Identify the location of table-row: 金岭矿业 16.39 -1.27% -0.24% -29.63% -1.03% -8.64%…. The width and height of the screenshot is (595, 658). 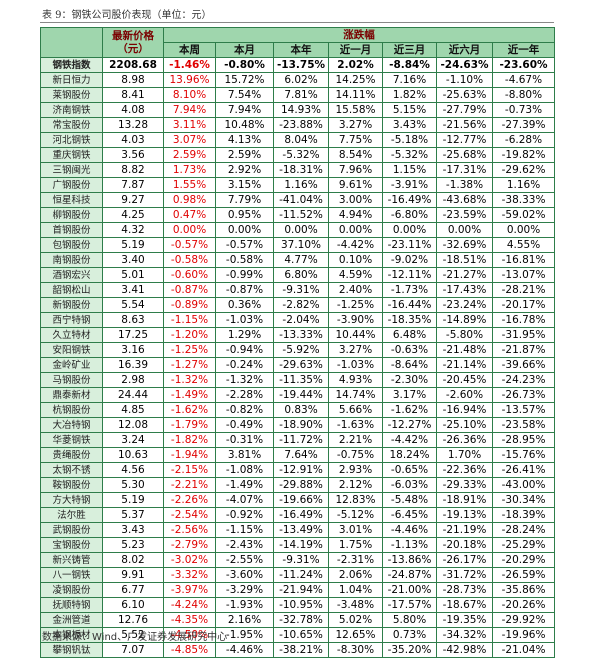
(298, 365).